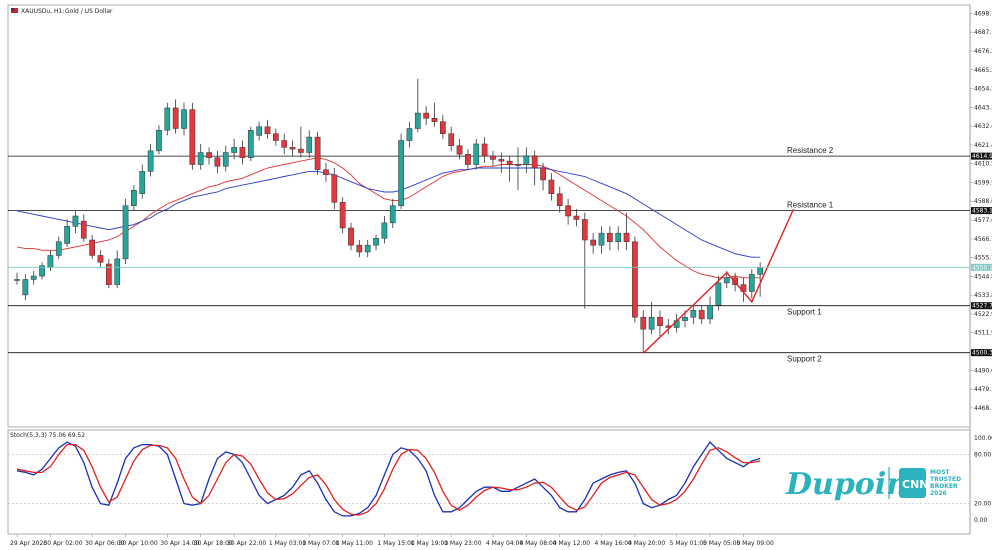 This screenshot has height=550, width=992. What do you see at coordinates (500, 267) in the screenshot?
I see `current-price-marker: 4550.10` at bounding box center [500, 267].